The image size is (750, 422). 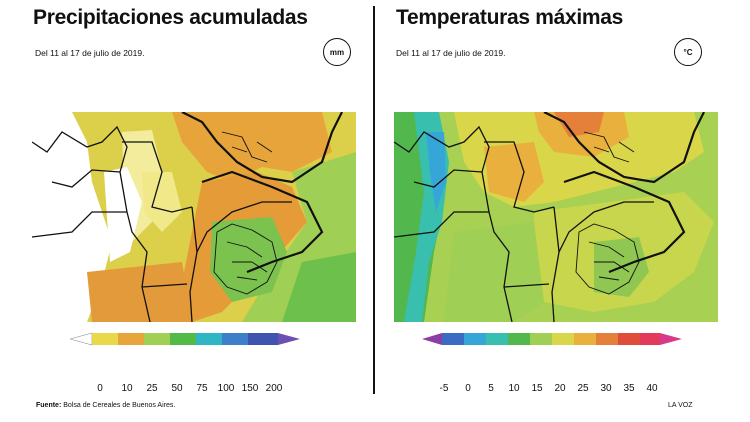 What do you see at coordinates (583, 388) in the screenshot?
I see `temperature-tick: 25` at bounding box center [583, 388].